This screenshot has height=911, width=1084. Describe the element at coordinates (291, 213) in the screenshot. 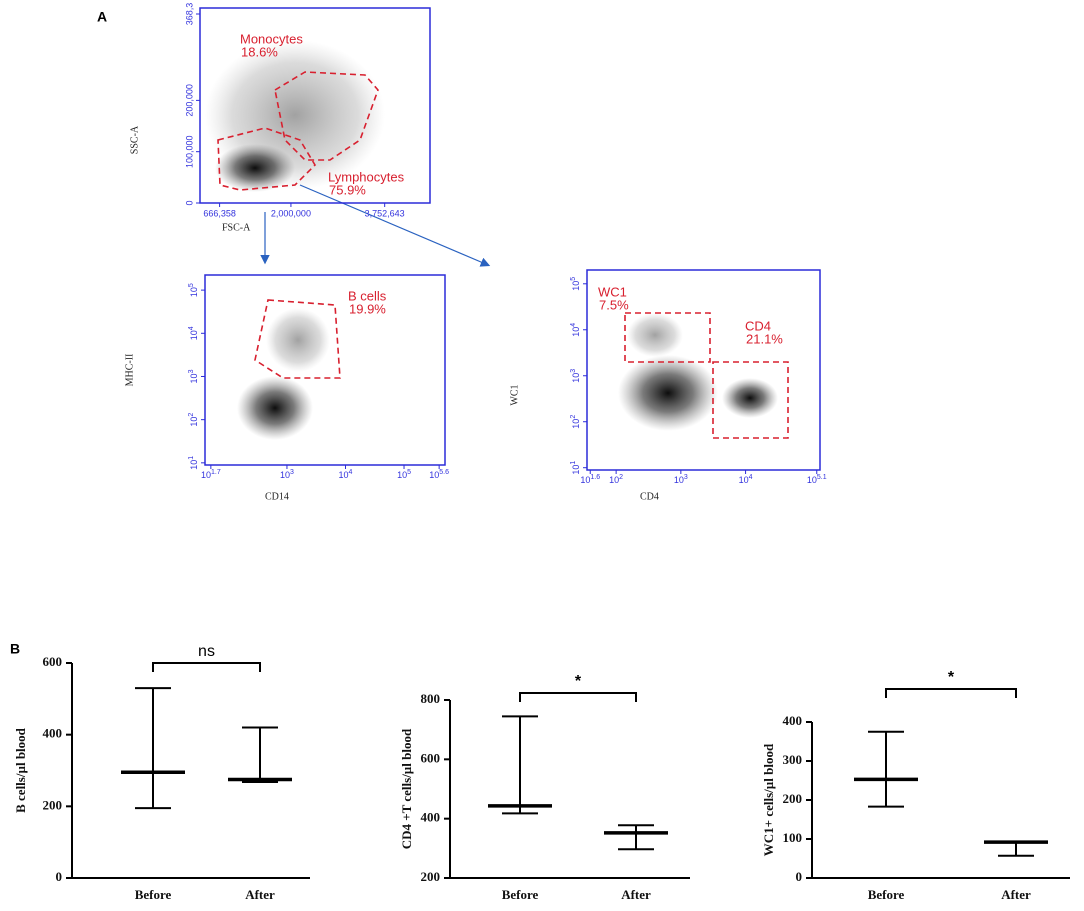

I see `tick-label: 2,000,000` at that location.